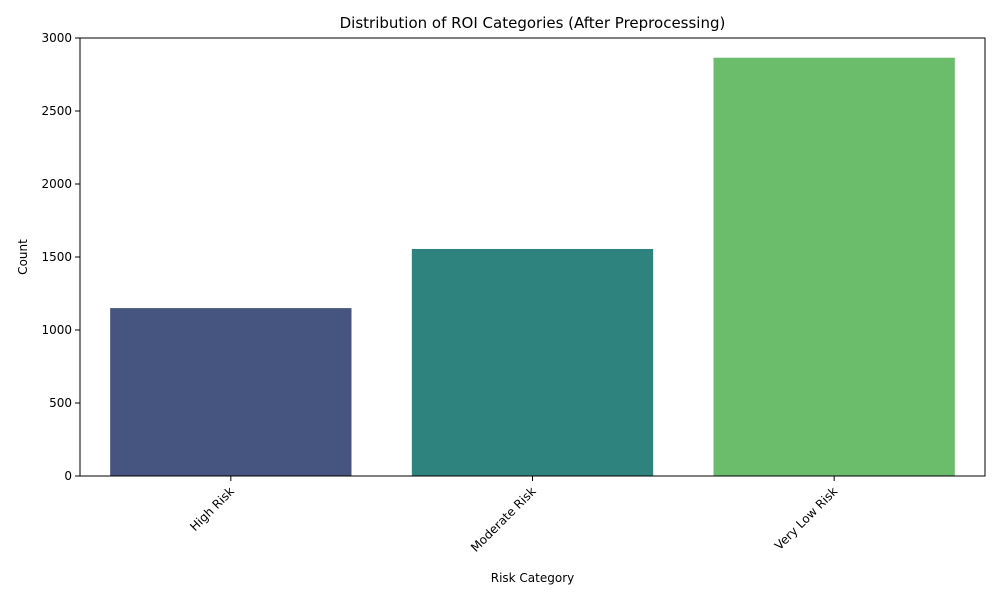  What do you see at coordinates (23, 257) in the screenshot?
I see `y-axis-label: Count` at bounding box center [23, 257].